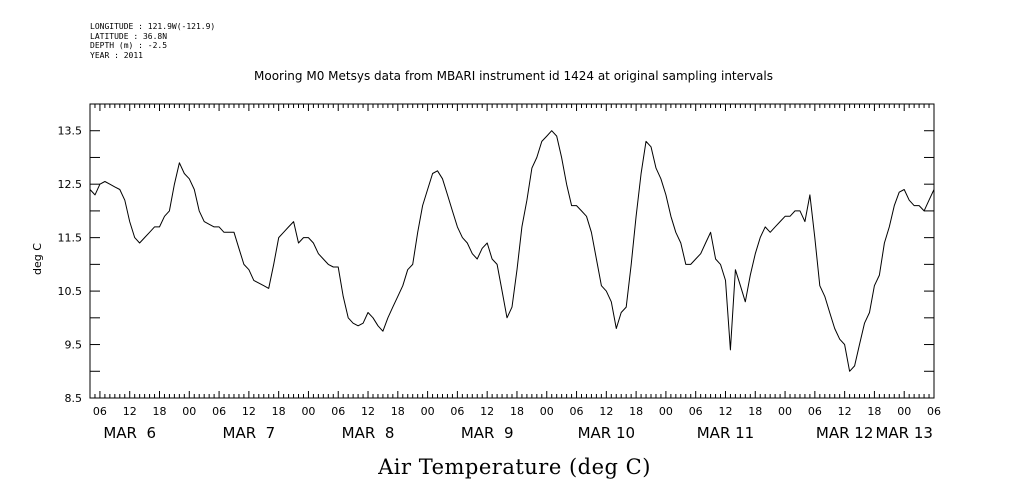 The height and width of the screenshot is (504, 1009). I want to click on x-axis-label: Air Temperature (deg C), so click(514, 467).